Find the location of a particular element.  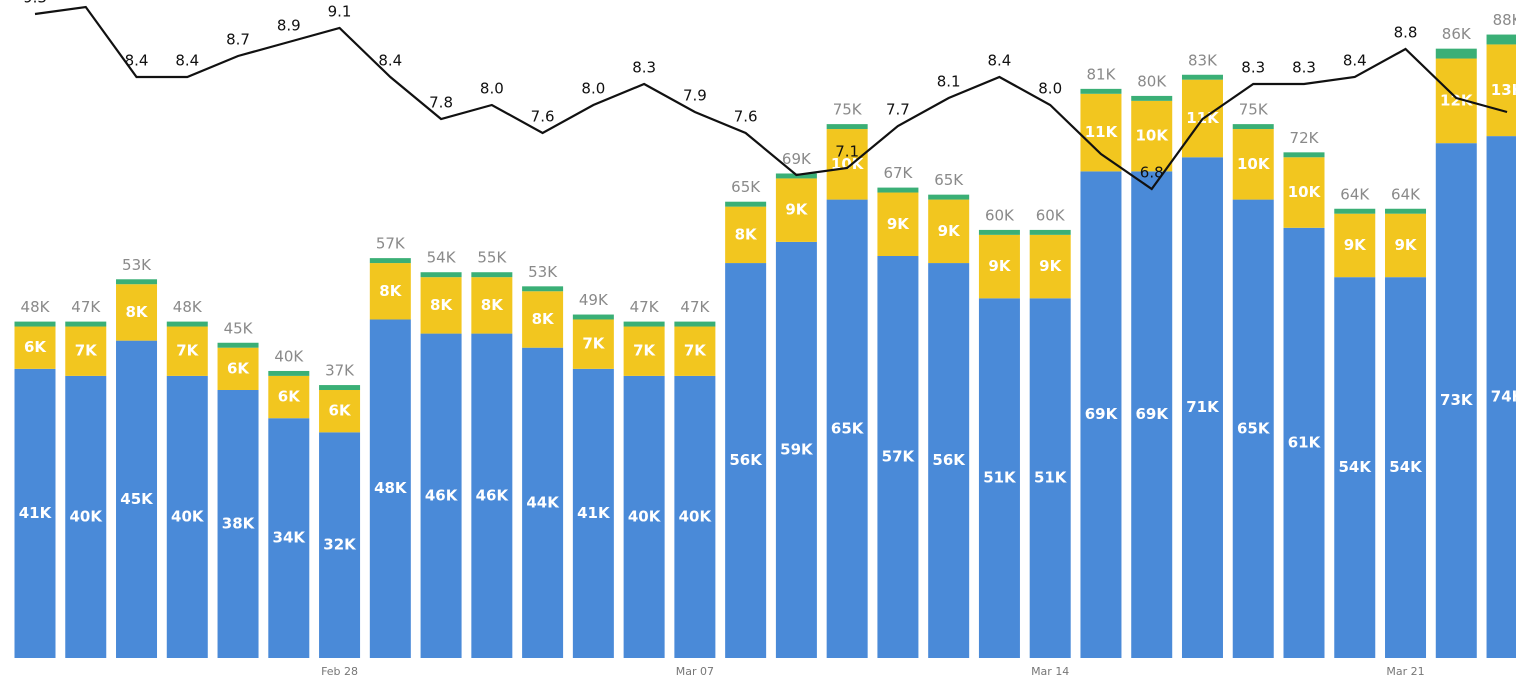

segment-label: 38K is located at coordinates (239, 524).